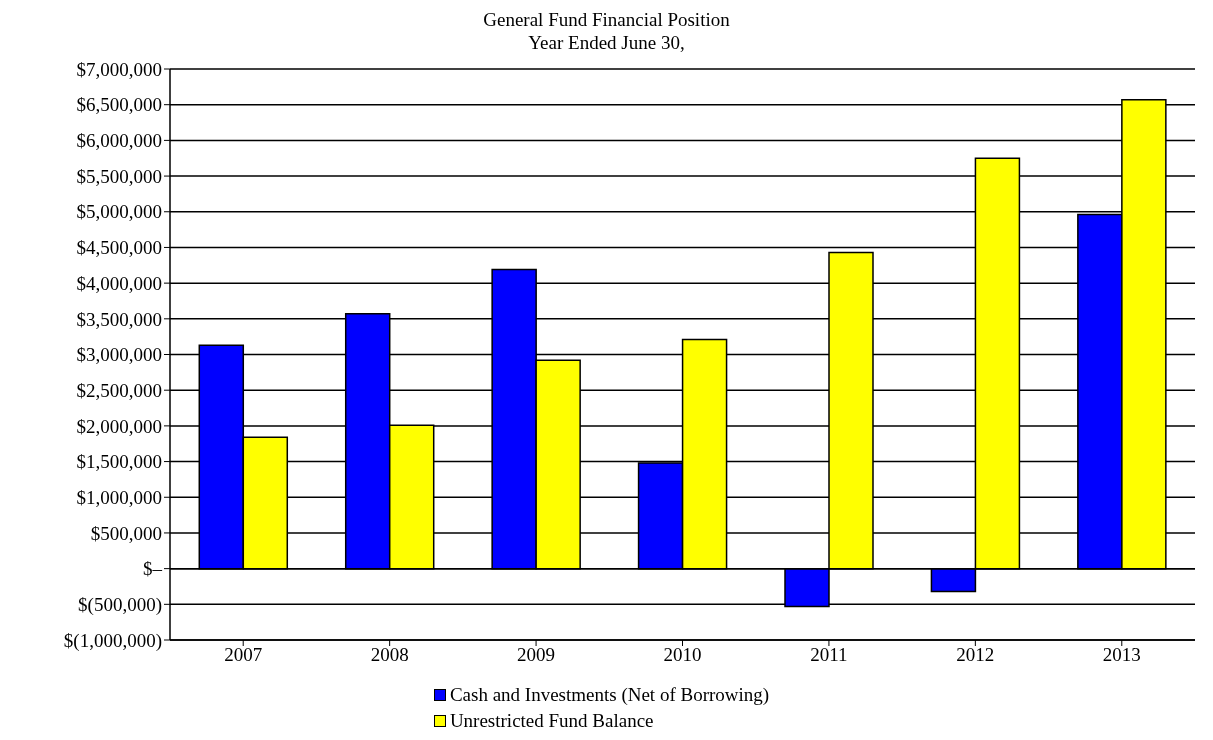  What do you see at coordinates (119, 426) in the screenshot?
I see `y-tick-label: $2,000,000` at bounding box center [119, 426].